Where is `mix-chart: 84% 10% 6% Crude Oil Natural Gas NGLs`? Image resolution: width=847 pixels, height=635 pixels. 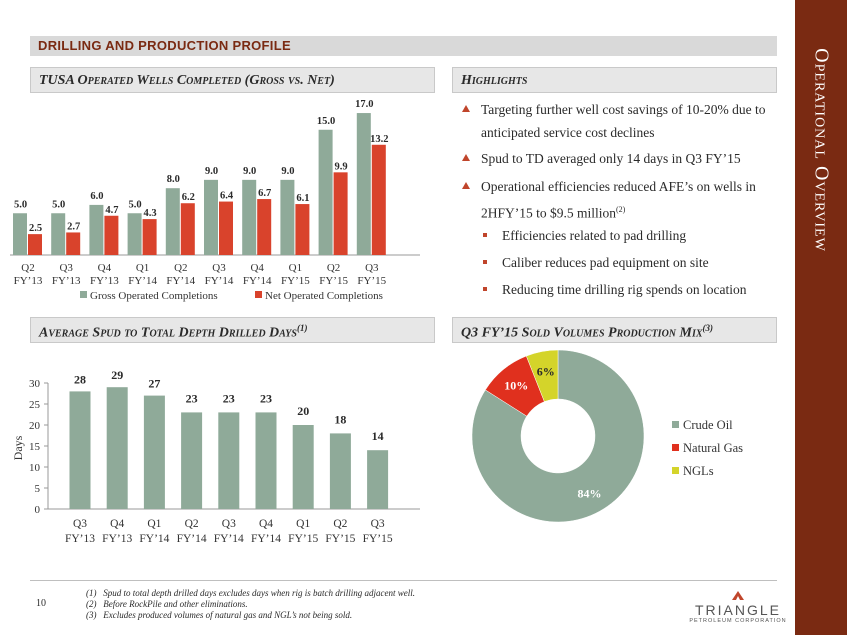 mix-chart: 84% 10% 6% Crude Oil Natural Gas NGLs is located at coordinates (607, 436).